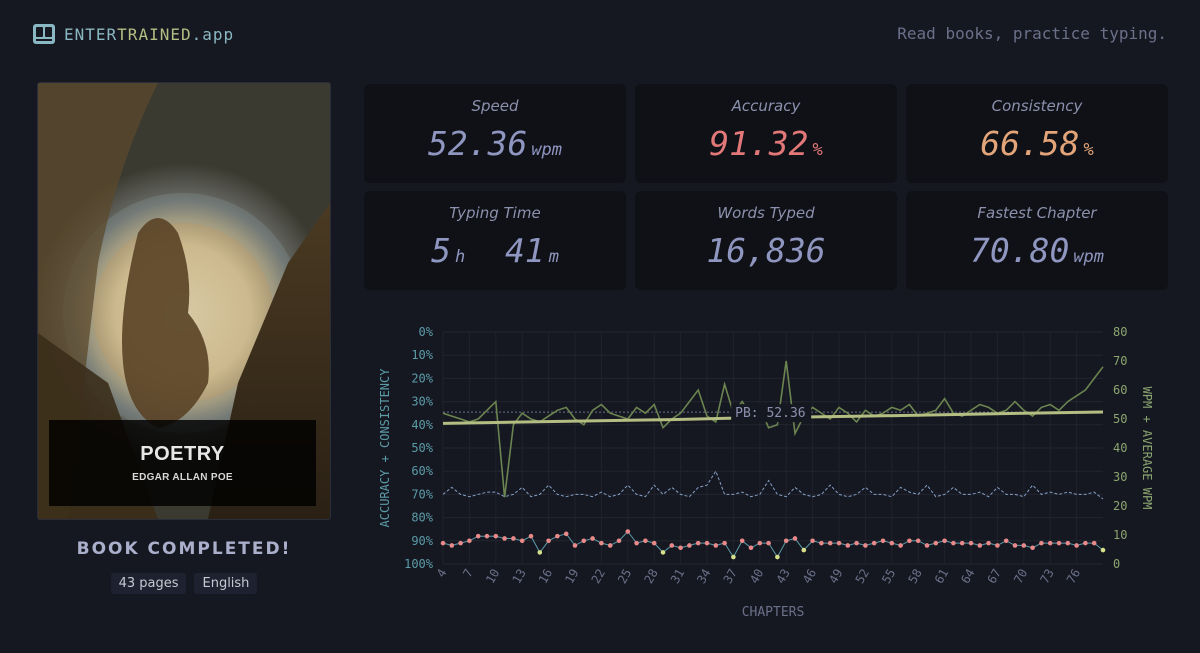 The height and width of the screenshot is (653, 1200). I want to click on x-tick: 31, so click(677, 577).